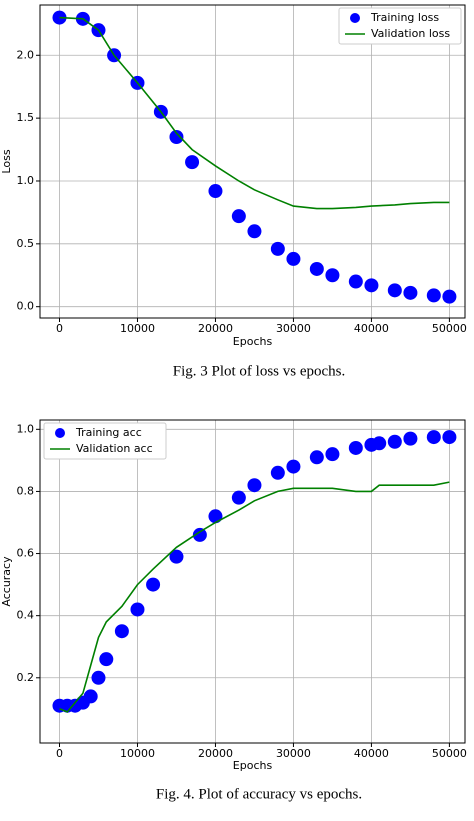 The height and width of the screenshot is (821, 474). What do you see at coordinates (404, 17) in the screenshot?
I see `legend-label: Training loss` at bounding box center [404, 17].